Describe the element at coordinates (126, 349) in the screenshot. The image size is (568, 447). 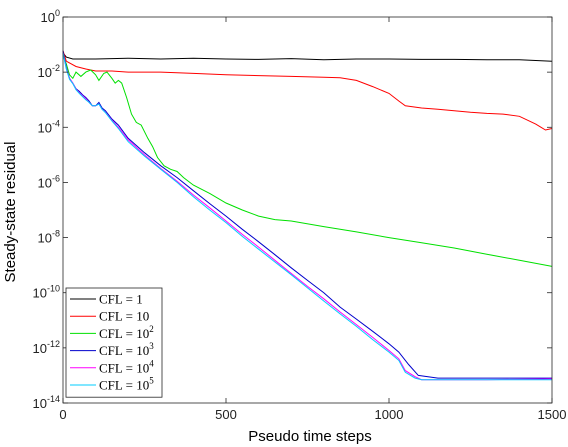
I see `legend-entry: CFL = 103` at that location.